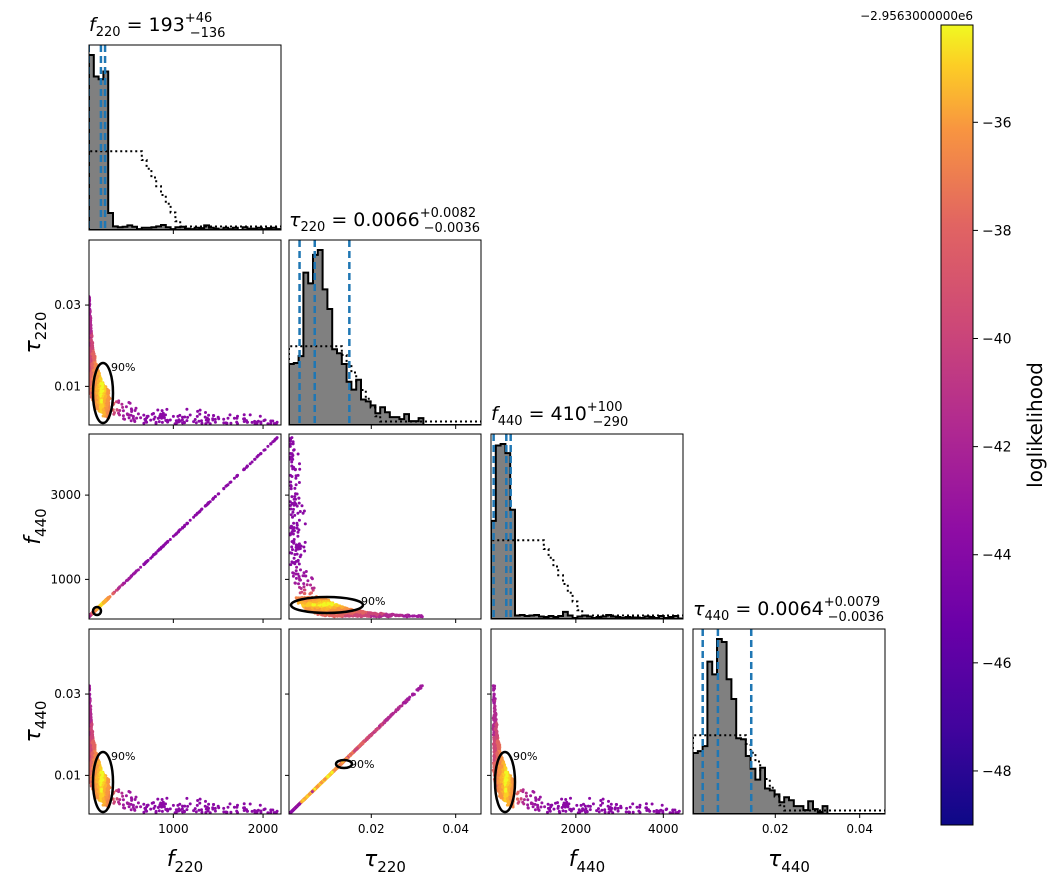 The width and height of the screenshot is (1054, 881). What do you see at coordinates (185, 142) in the screenshot?
I see `histogram-f220` at bounding box center [185, 142].